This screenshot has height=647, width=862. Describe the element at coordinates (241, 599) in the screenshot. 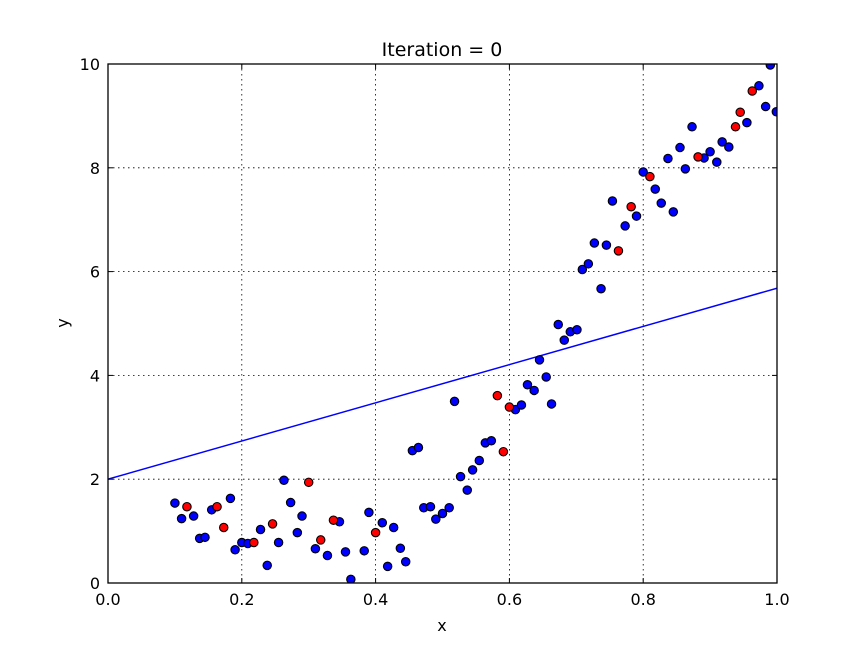

I see `x-tick-label: 0.2` at that location.